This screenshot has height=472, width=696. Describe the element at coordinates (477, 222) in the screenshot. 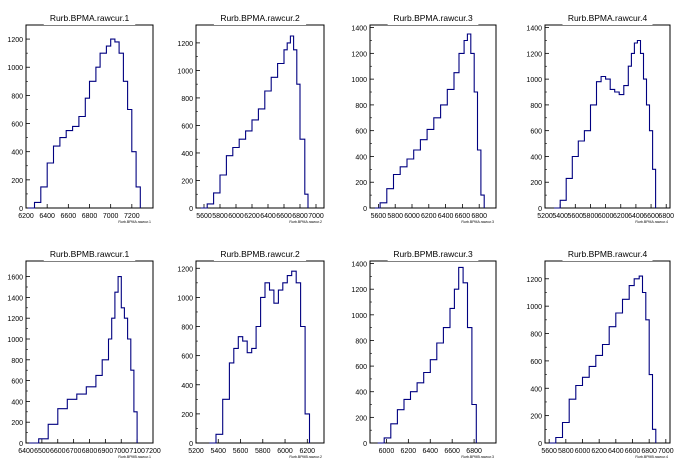

I see `x-axis-label: Rurb.BPMA.rawcur.3` at that location.